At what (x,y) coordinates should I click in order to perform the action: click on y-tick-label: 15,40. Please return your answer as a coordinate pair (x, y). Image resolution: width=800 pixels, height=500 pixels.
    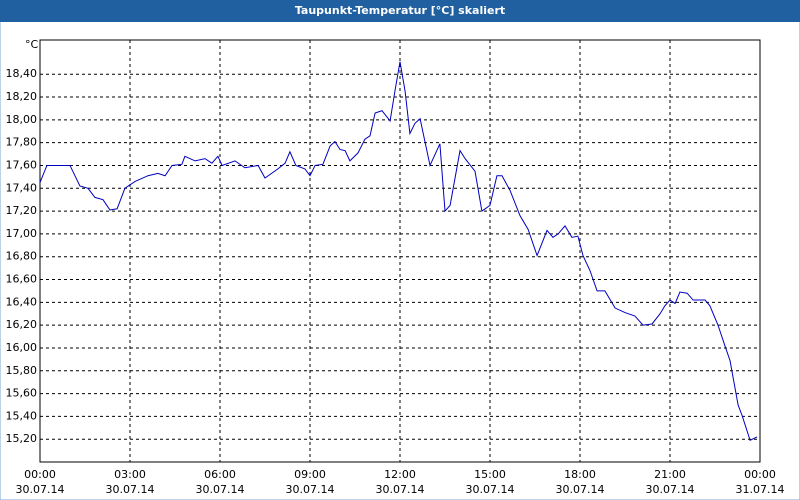
    Looking at the image, I should click on (22, 415).